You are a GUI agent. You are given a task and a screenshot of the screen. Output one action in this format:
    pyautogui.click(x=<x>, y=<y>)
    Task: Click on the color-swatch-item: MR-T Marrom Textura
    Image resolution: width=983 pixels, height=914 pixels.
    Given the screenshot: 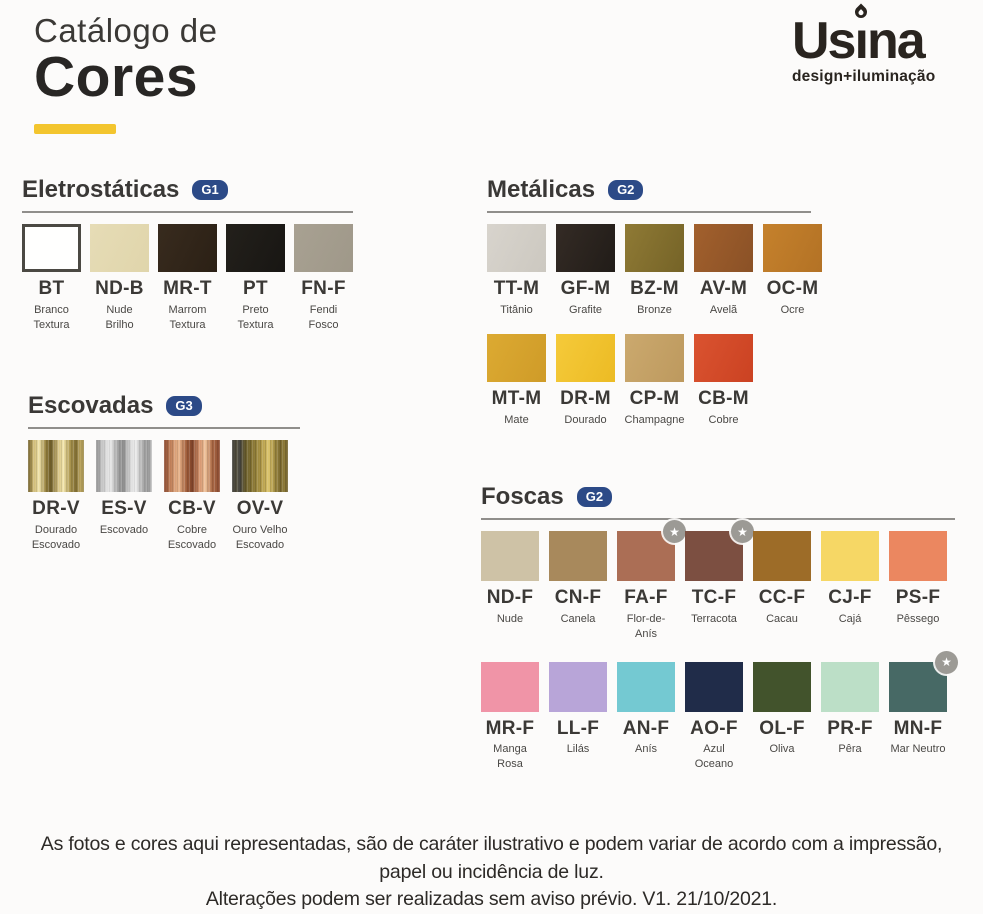 What is the action you would take?
    pyautogui.click(x=187, y=278)
    